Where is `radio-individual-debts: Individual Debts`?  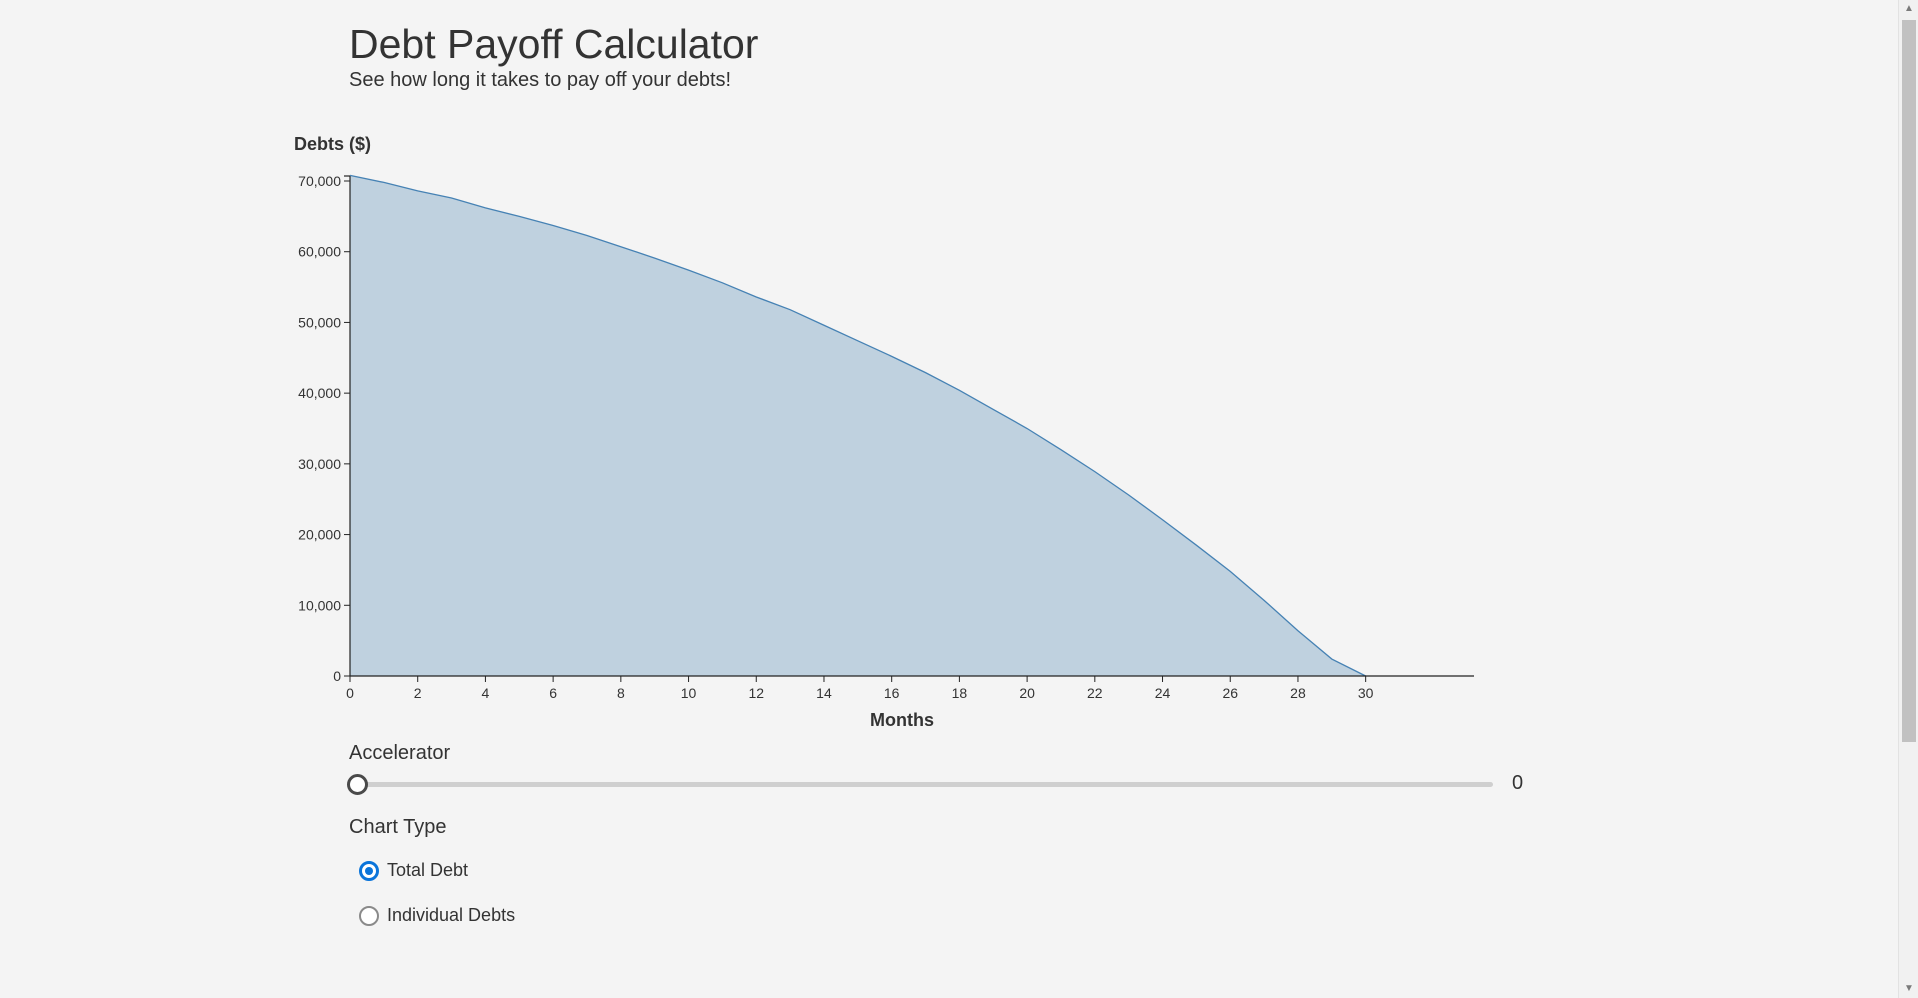 radio-individual-debts: Individual Debts is located at coordinates (437, 915).